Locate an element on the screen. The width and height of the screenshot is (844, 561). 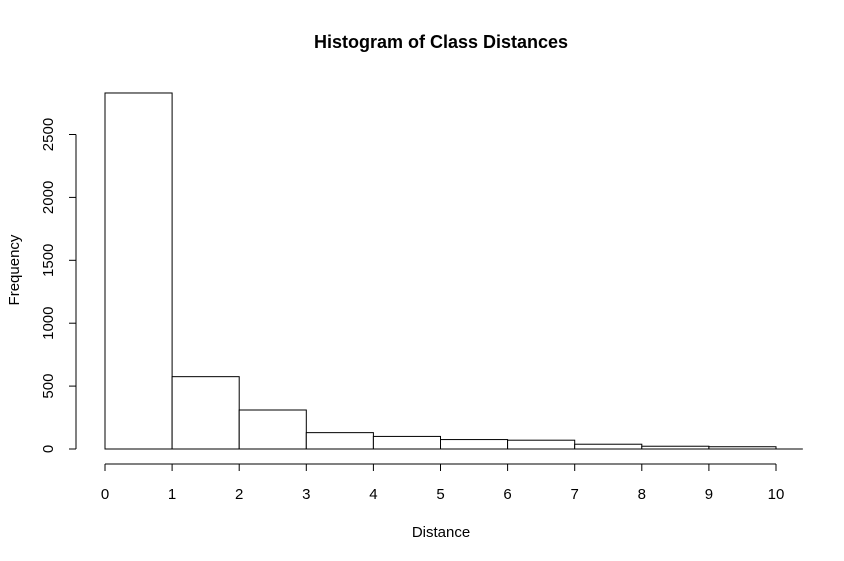
y-tick-label-2: 1000 is located at coordinates (48, 323).